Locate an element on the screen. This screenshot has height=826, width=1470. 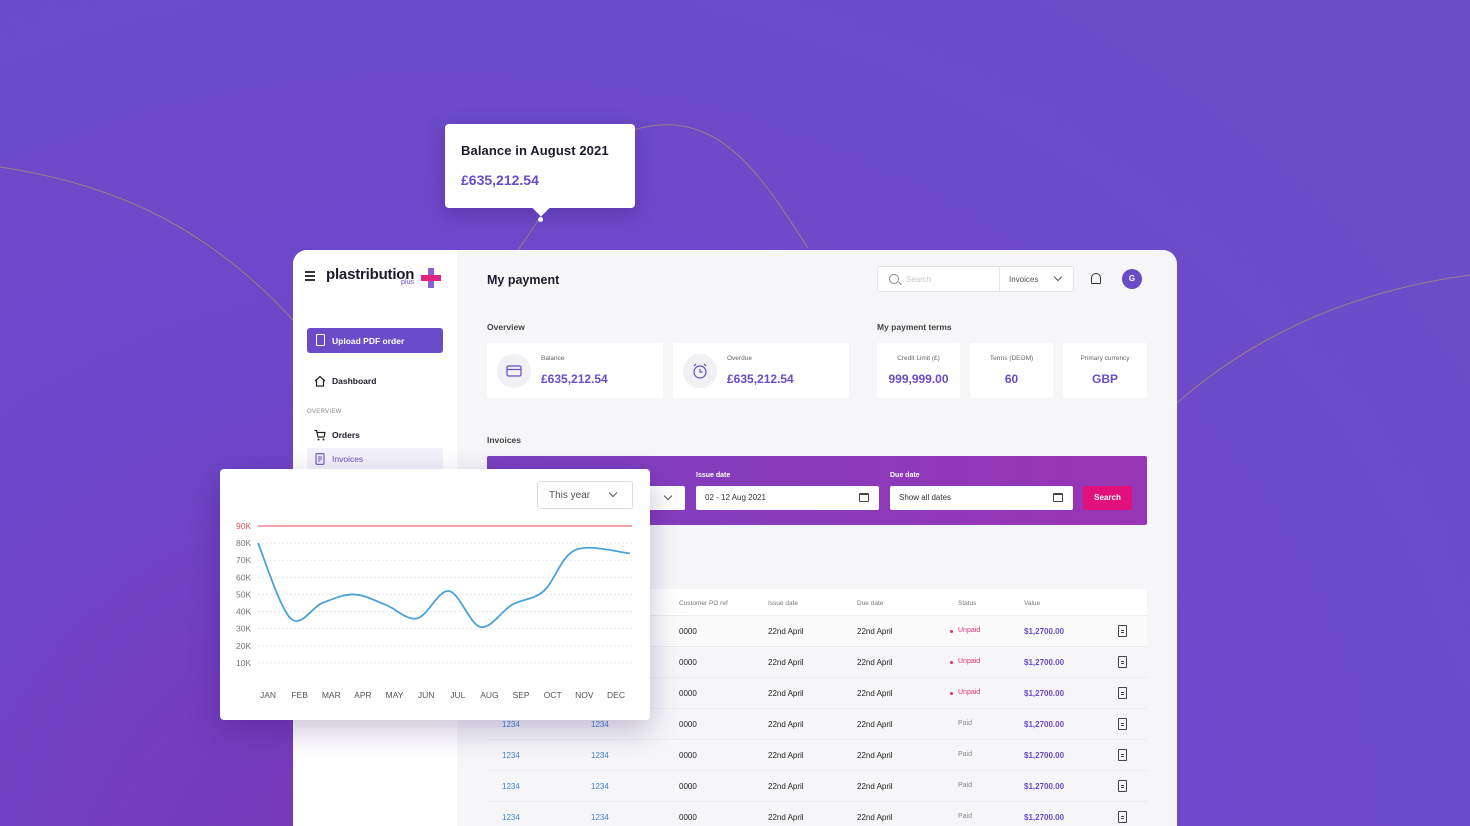
logo-subtext: plus is located at coordinates (407, 282).